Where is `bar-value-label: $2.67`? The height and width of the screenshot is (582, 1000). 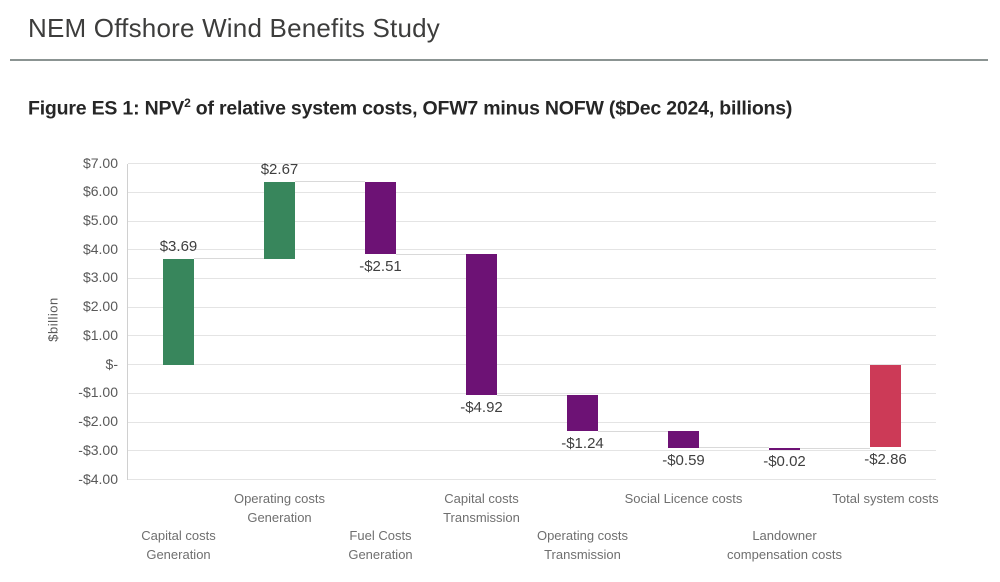 bar-value-label: $2.67 is located at coordinates (279, 169).